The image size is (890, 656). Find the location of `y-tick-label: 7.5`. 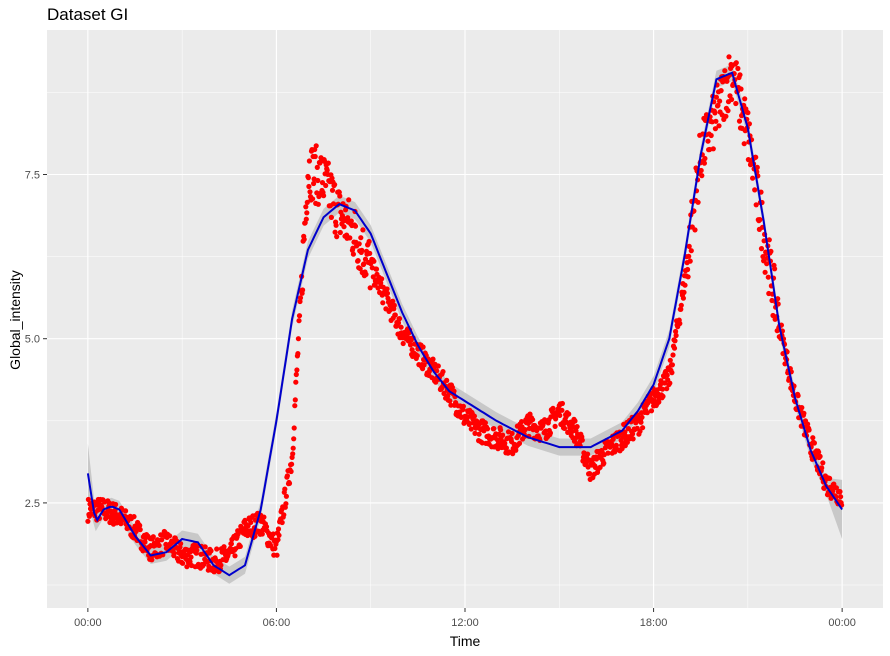

y-tick-label: 7.5 is located at coordinates (32, 176).